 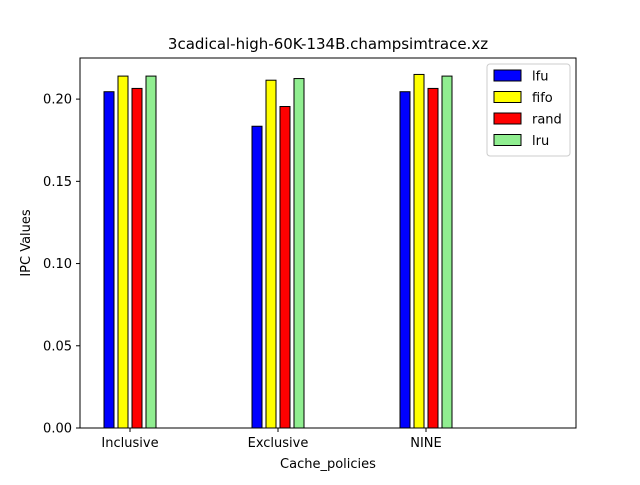 I want to click on y-tick-label: 0.00, so click(x=57, y=429).